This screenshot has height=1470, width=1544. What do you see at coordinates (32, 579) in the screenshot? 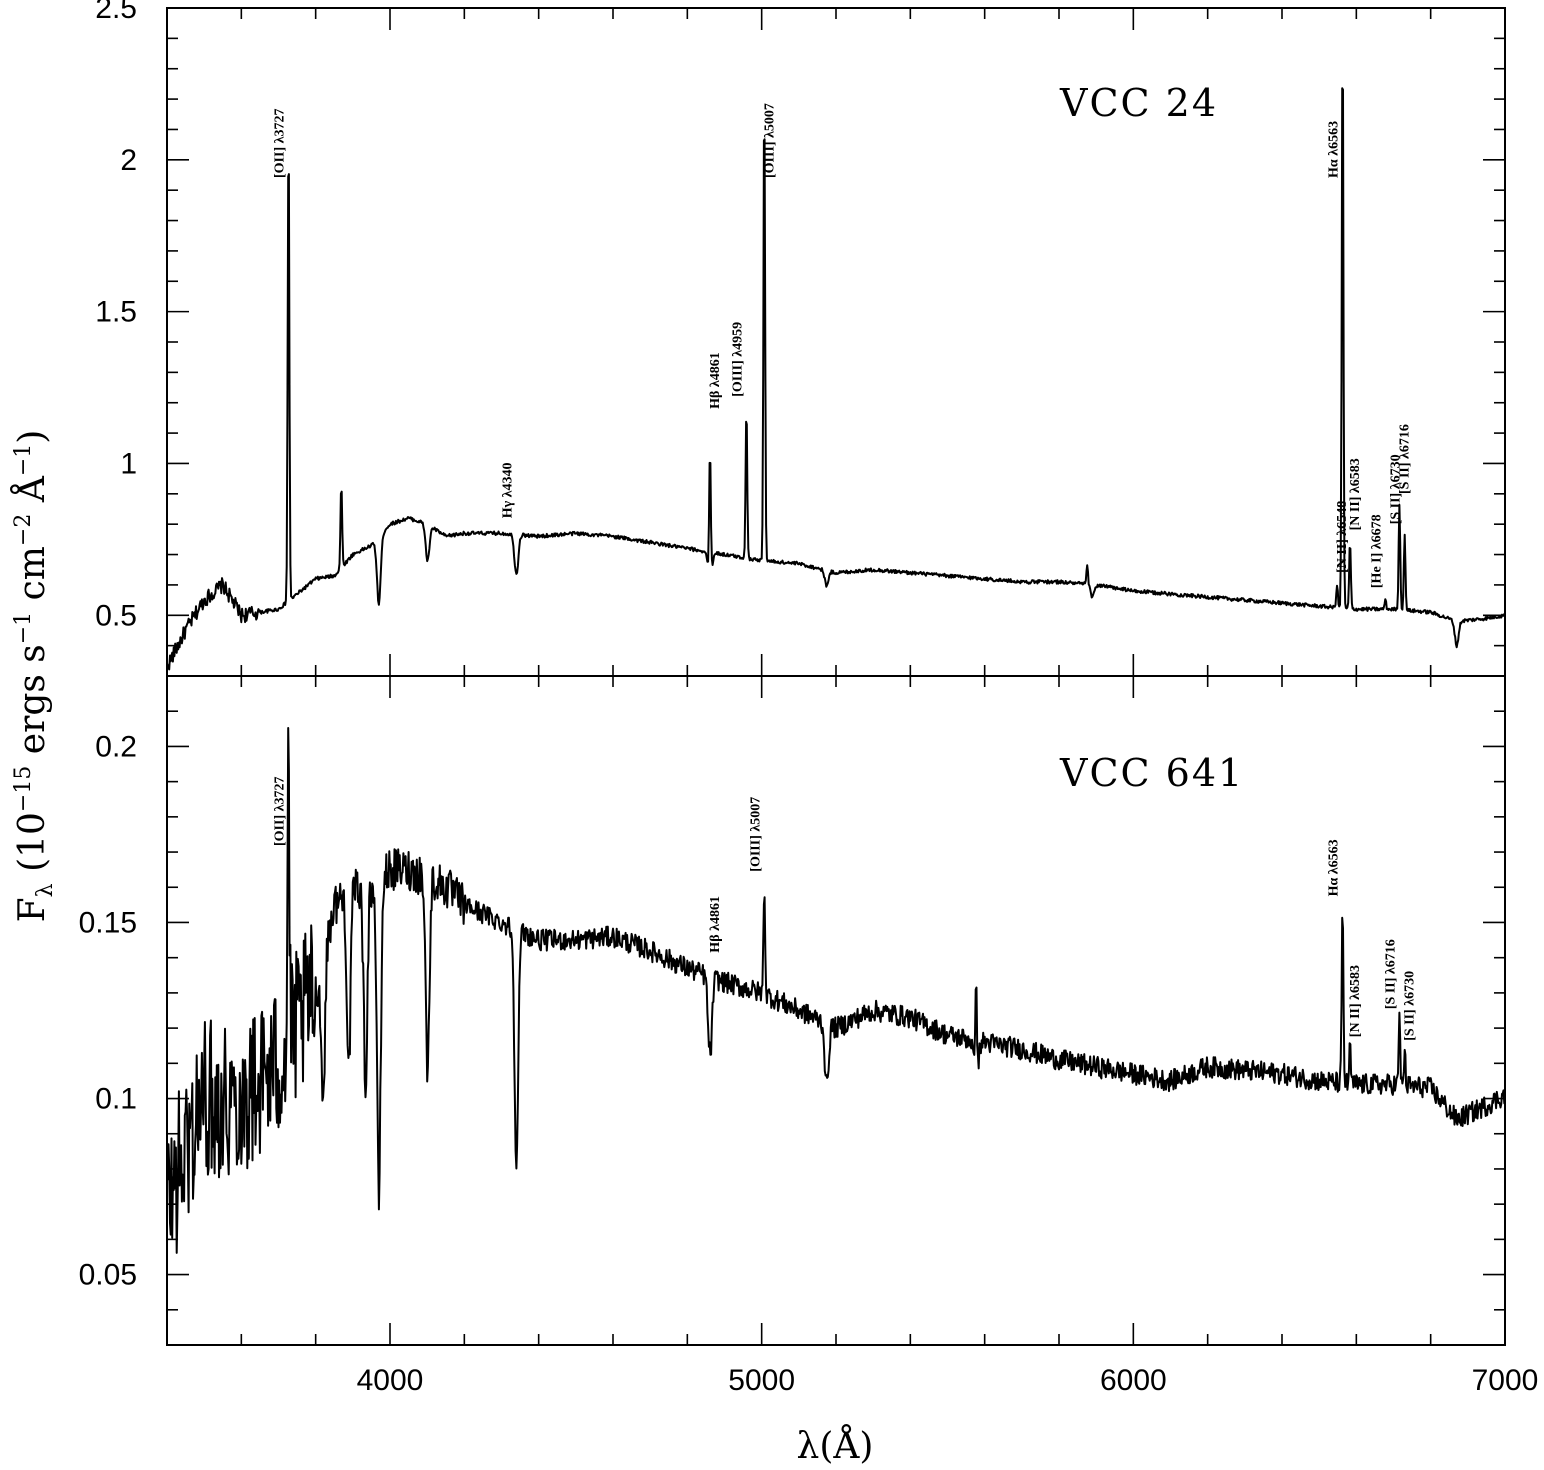
I see `y-label-mid2: cm` at bounding box center [32, 579].